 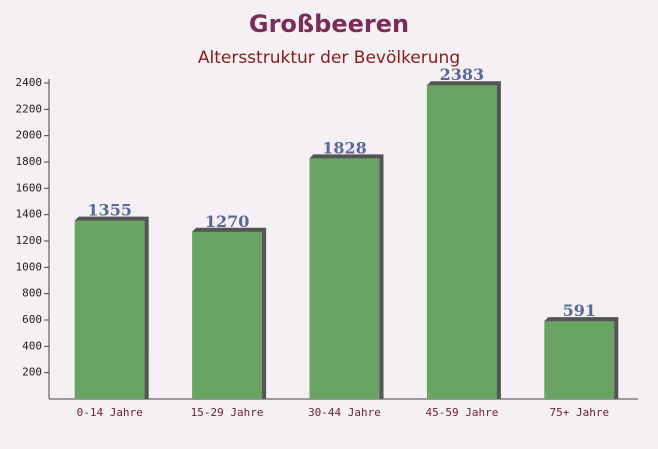 I want to click on y-tick-label: 400, so click(x=32, y=345).